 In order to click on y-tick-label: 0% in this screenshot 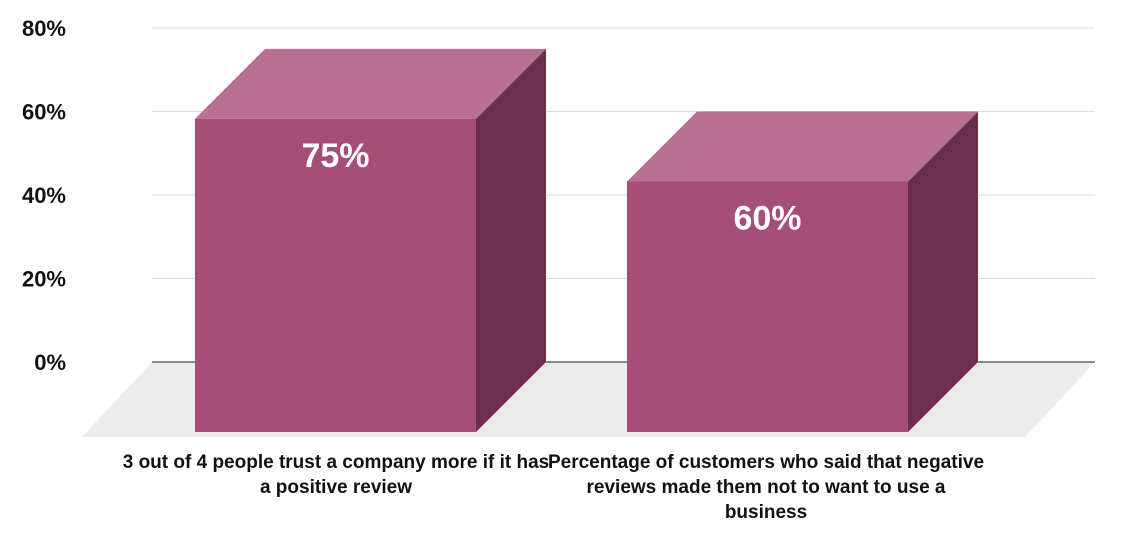, I will do `click(50, 362)`.